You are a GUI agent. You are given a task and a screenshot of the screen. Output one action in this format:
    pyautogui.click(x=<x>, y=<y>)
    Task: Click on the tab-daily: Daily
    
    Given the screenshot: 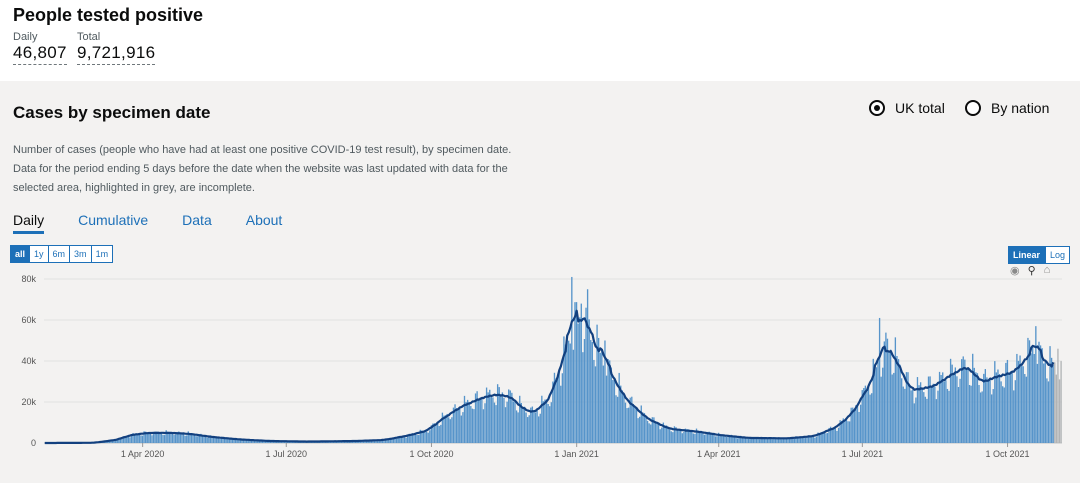 What is the action you would take?
    pyautogui.click(x=29, y=223)
    